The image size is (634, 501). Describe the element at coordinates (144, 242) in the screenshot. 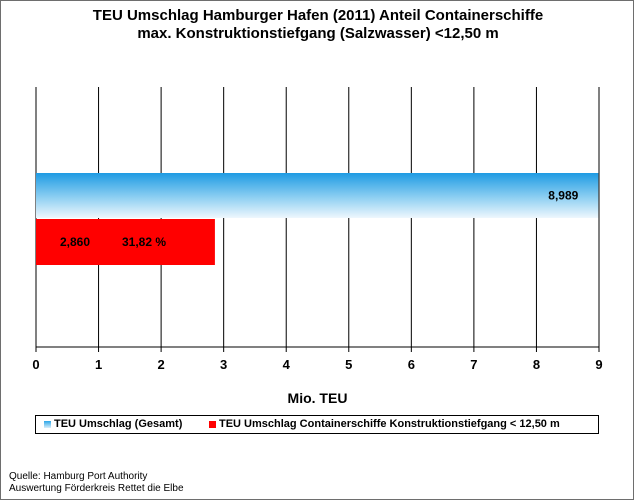

I see `share-label-containerschiffe: 31,82 %` at that location.